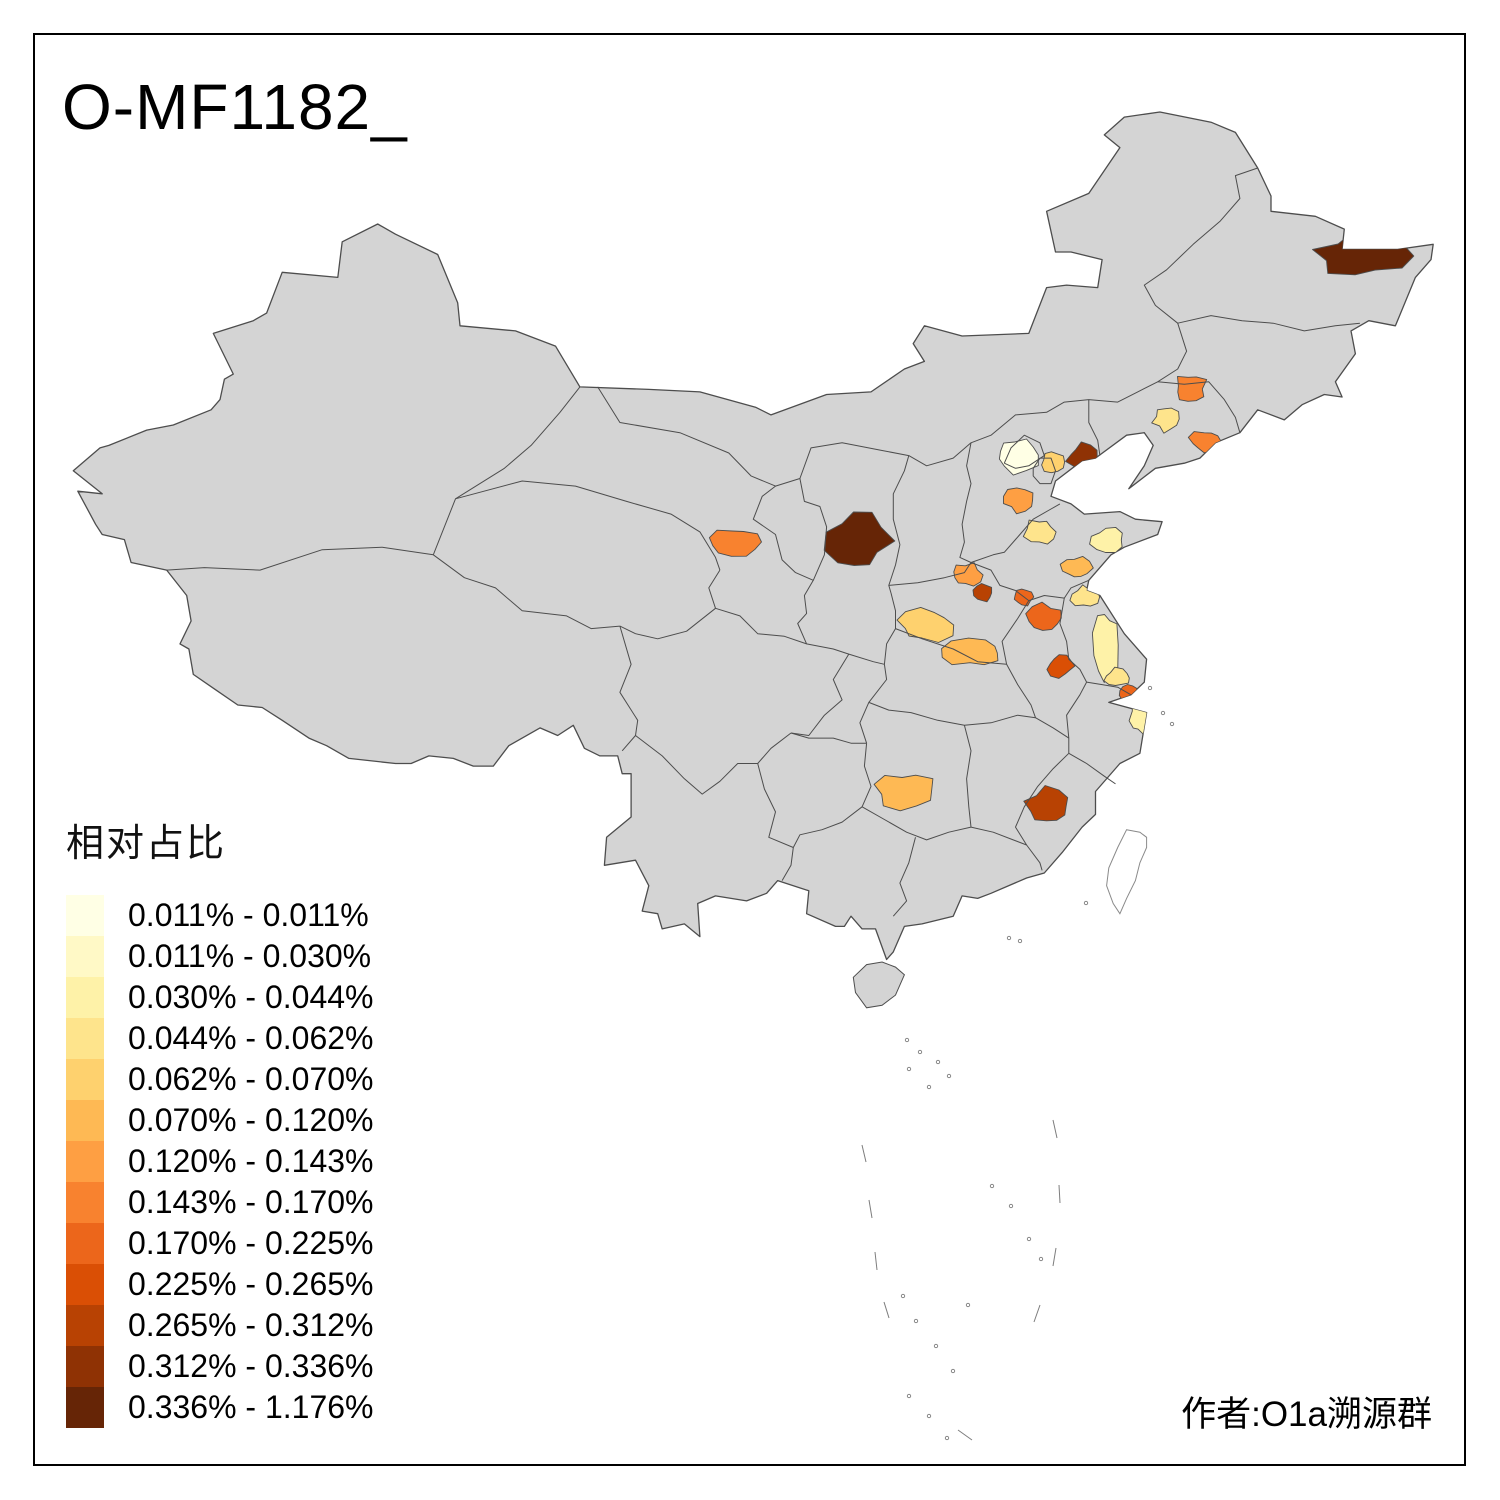 The image size is (1500, 1500). I want to click on legend-row: 0.265% - 0.312%, so click(220, 1325).